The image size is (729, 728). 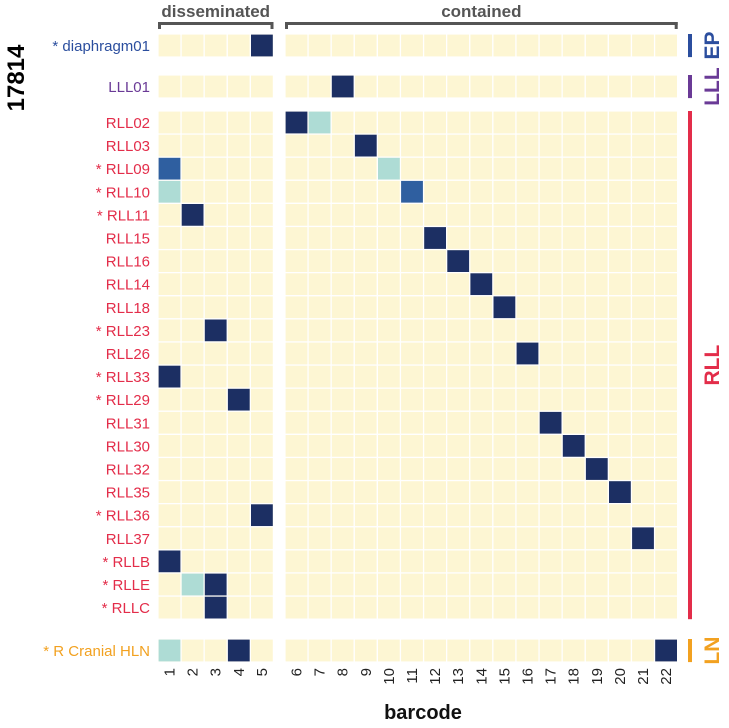 What do you see at coordinates (128, 493) in the screenshot?
I see `row-label: RLL35` at bounding box center [128, 493].